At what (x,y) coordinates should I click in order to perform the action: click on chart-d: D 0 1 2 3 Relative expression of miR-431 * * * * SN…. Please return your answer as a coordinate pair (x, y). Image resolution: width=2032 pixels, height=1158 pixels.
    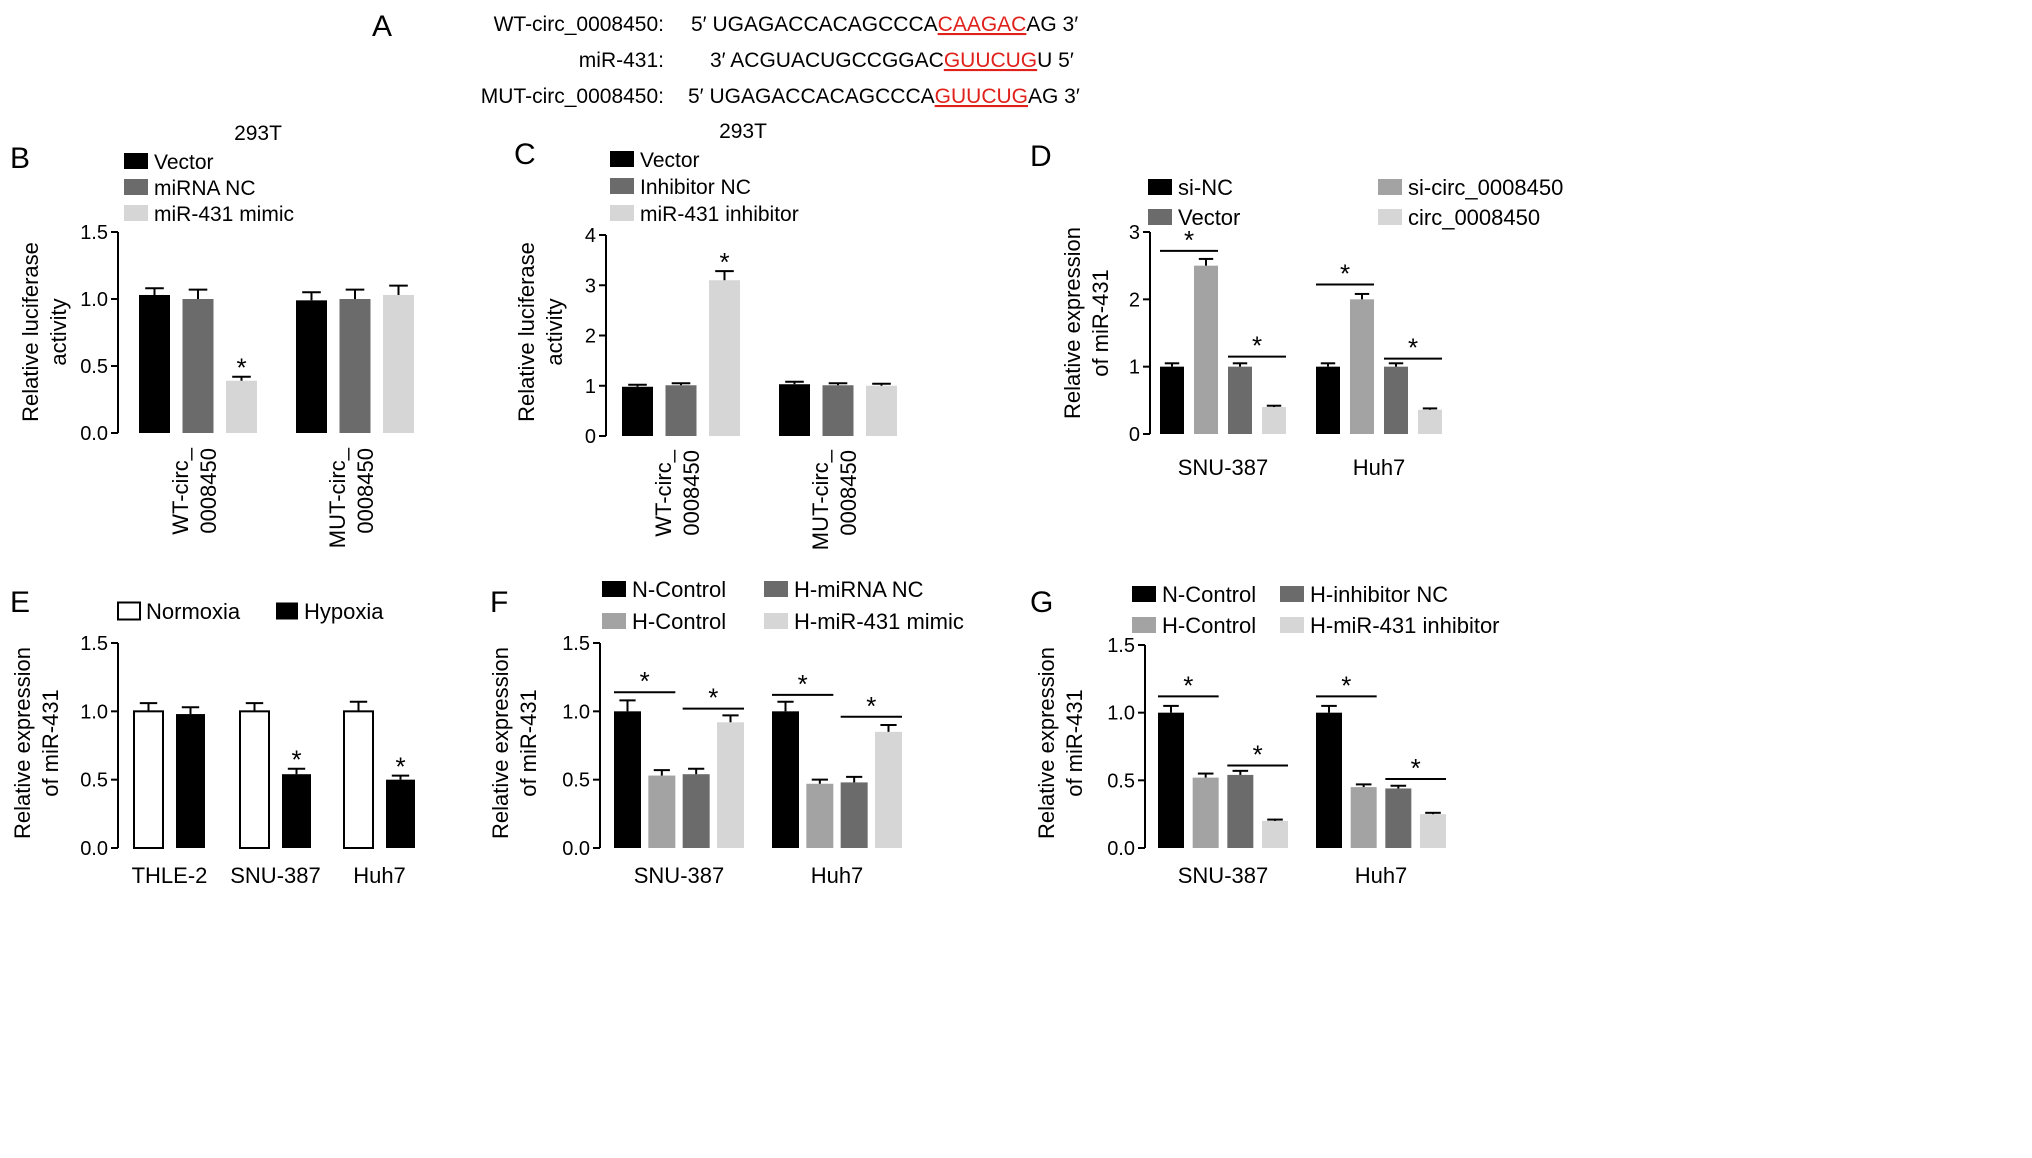
    Looking at the image, I should click on (1296, 310).